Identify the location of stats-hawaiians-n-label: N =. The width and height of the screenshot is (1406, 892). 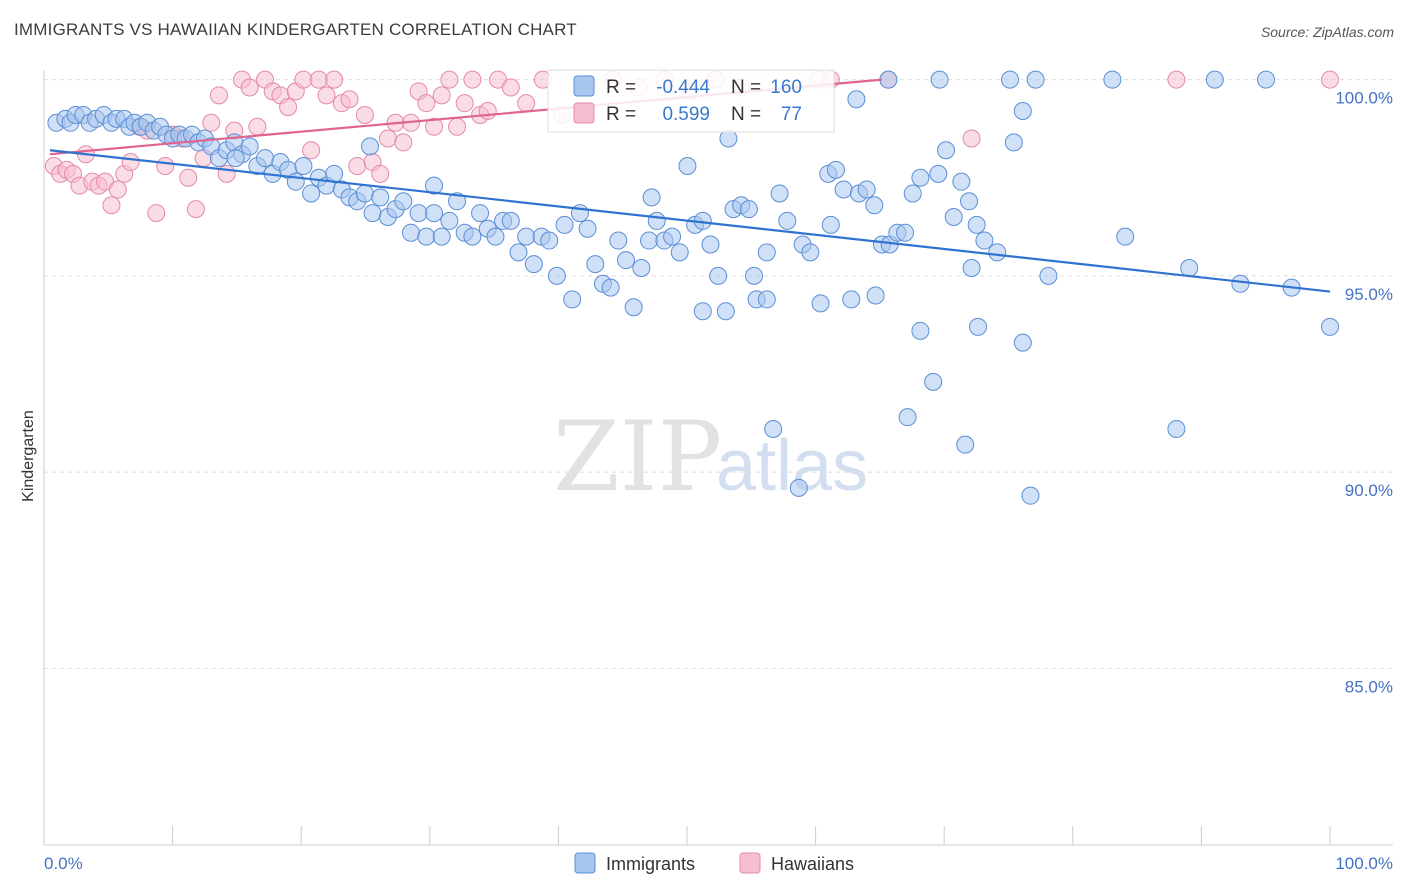
(746, 114).